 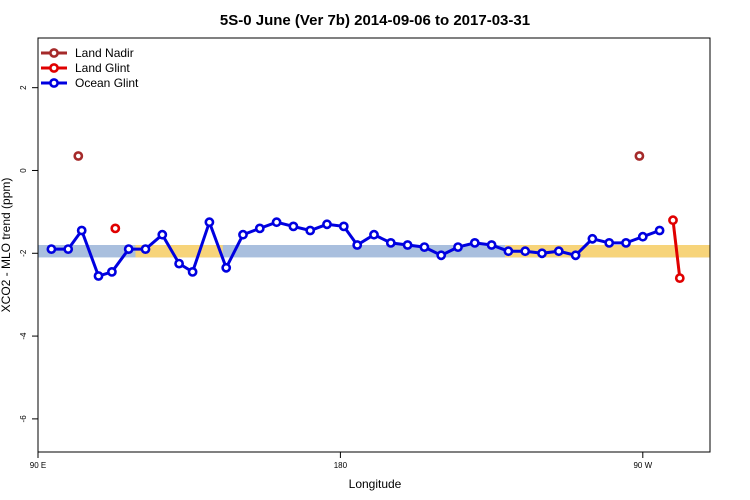 What do you see at coordinates (107, 83) in the screenshot?
I see `legend-label: Ocean Glint` at bounding box center [107, 83].